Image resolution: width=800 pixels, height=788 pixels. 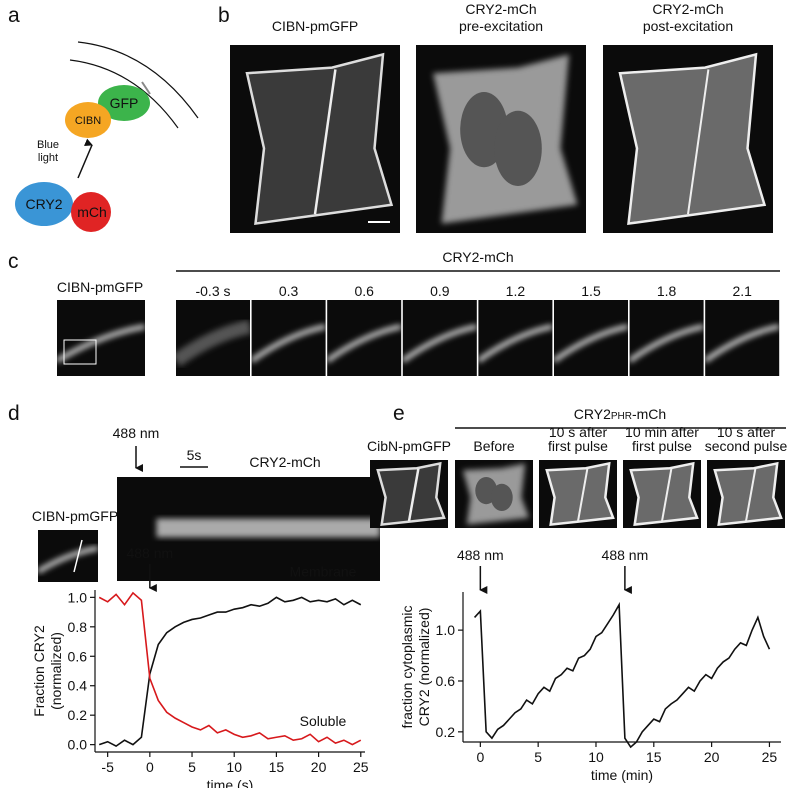 I want to click on panel-letter: e, so click(x=399, y=413).